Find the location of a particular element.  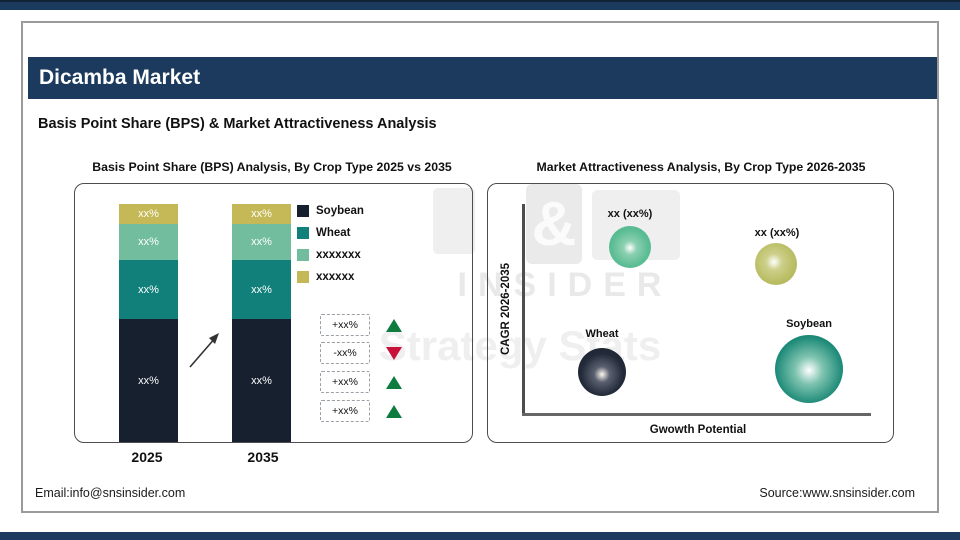

bubble-label-xxxxxxx: xx (xx%) is located at coordinates (630, 214).